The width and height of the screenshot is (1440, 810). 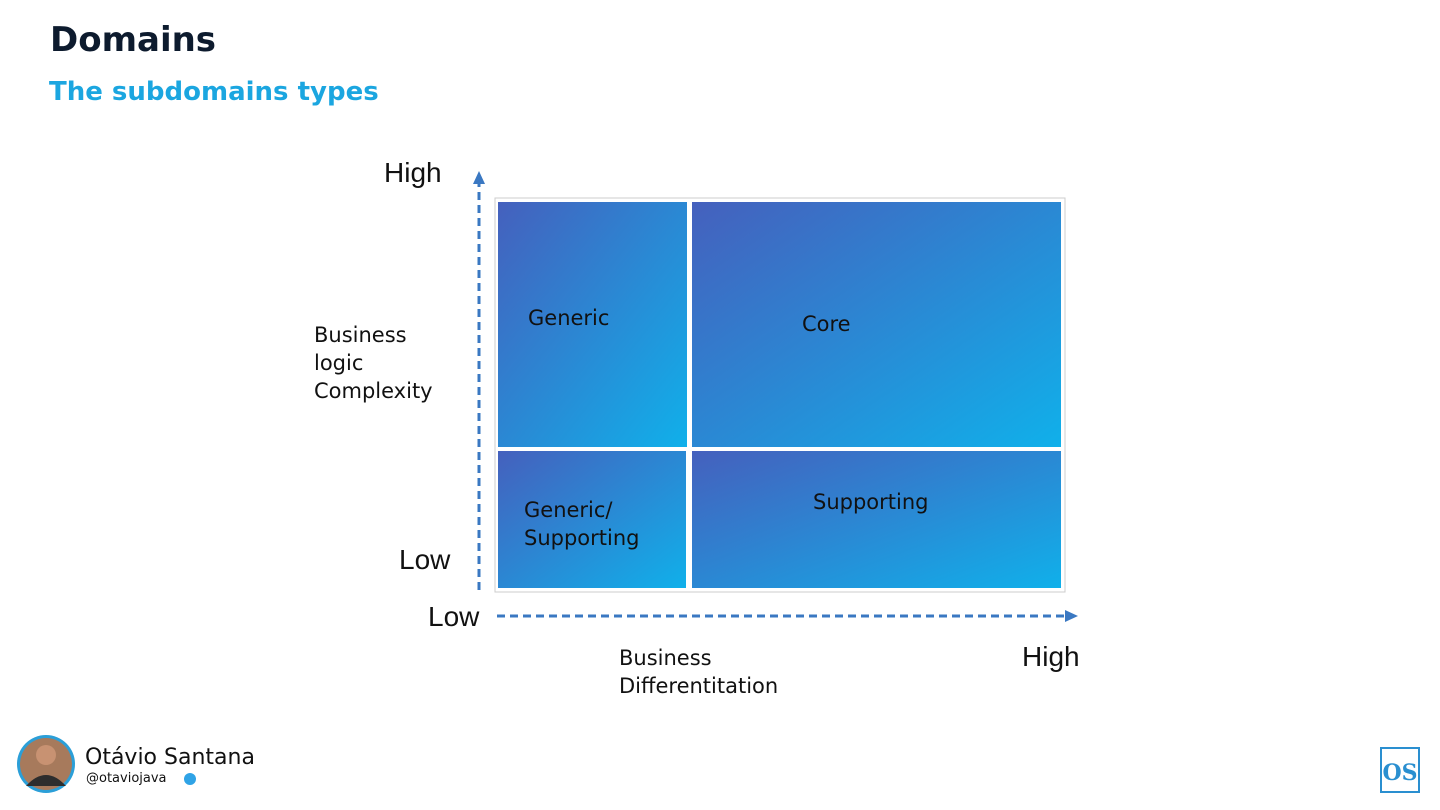 I want to click on quadrant-label: Core, so click(x=826, y=324).